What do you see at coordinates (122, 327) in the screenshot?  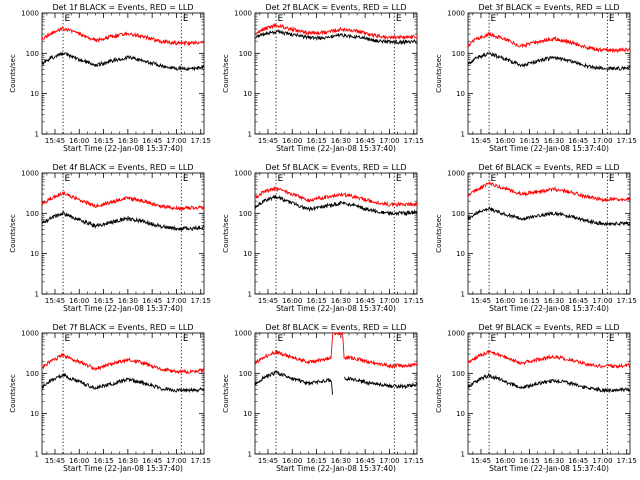 I see `chart-title: Det 7f BLACK = Events, RED = LLD` at bounding box center [122, 327].